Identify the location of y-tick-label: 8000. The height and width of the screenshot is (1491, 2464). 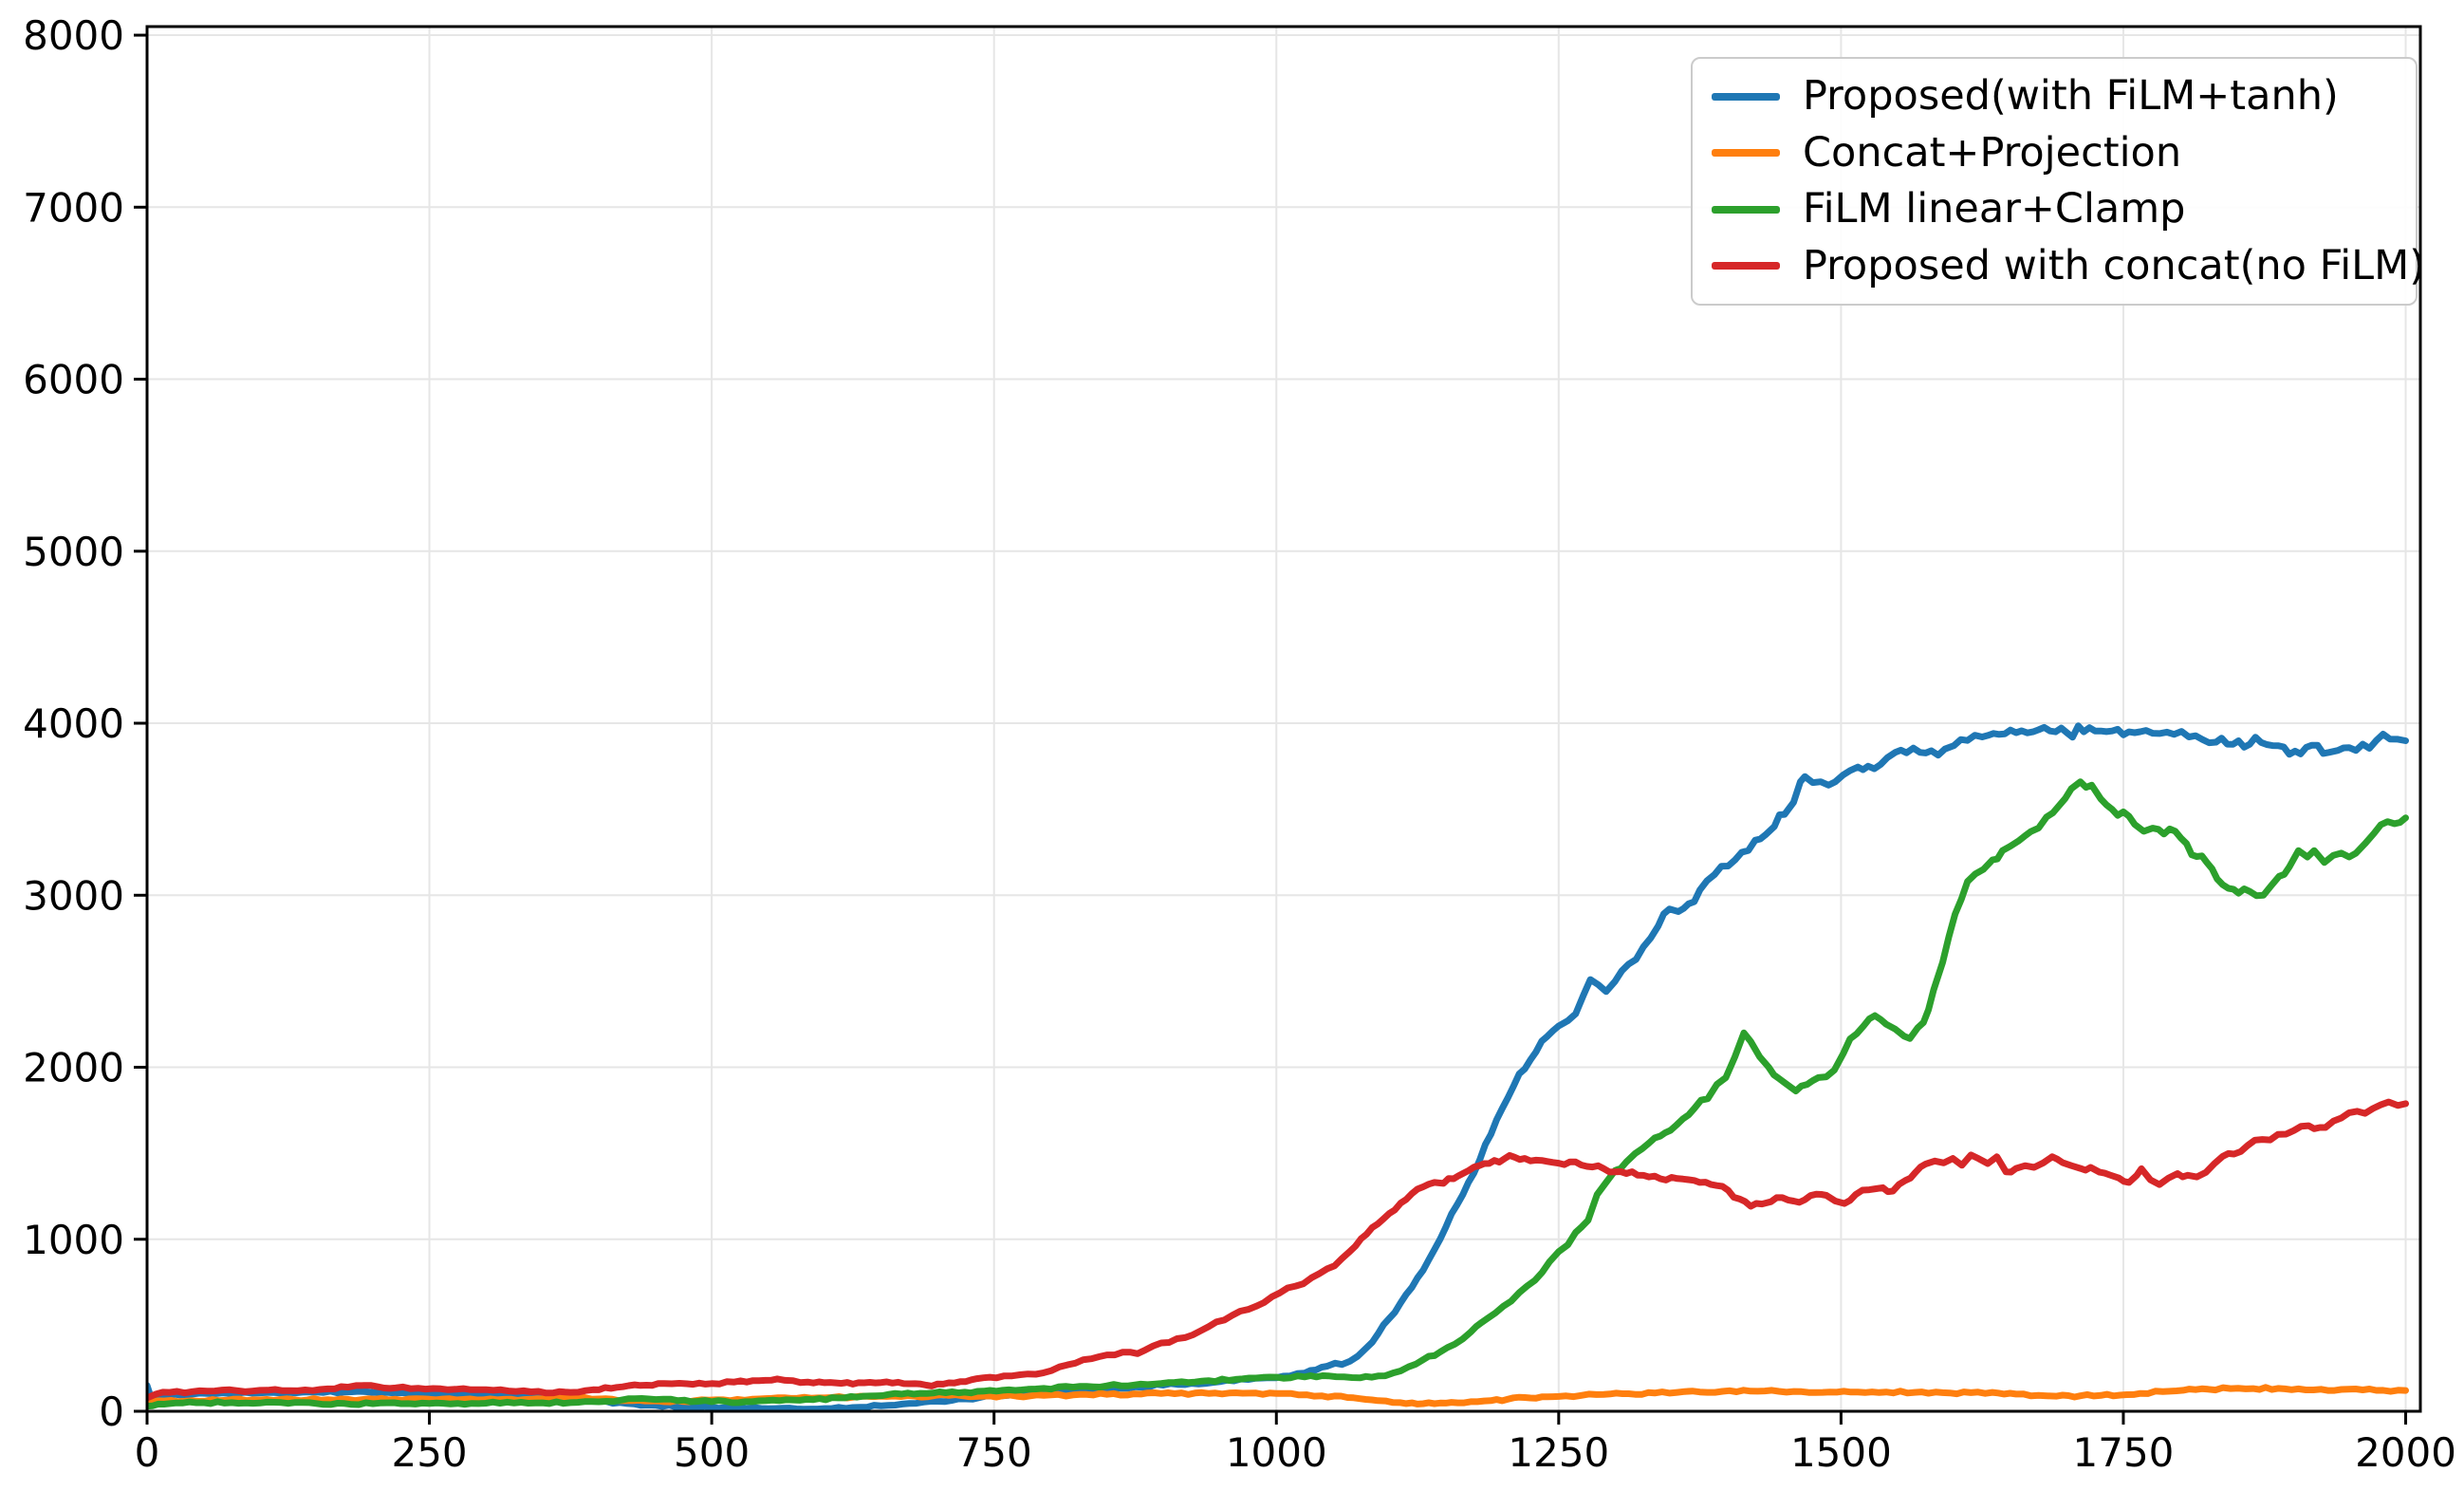
(73, 35).